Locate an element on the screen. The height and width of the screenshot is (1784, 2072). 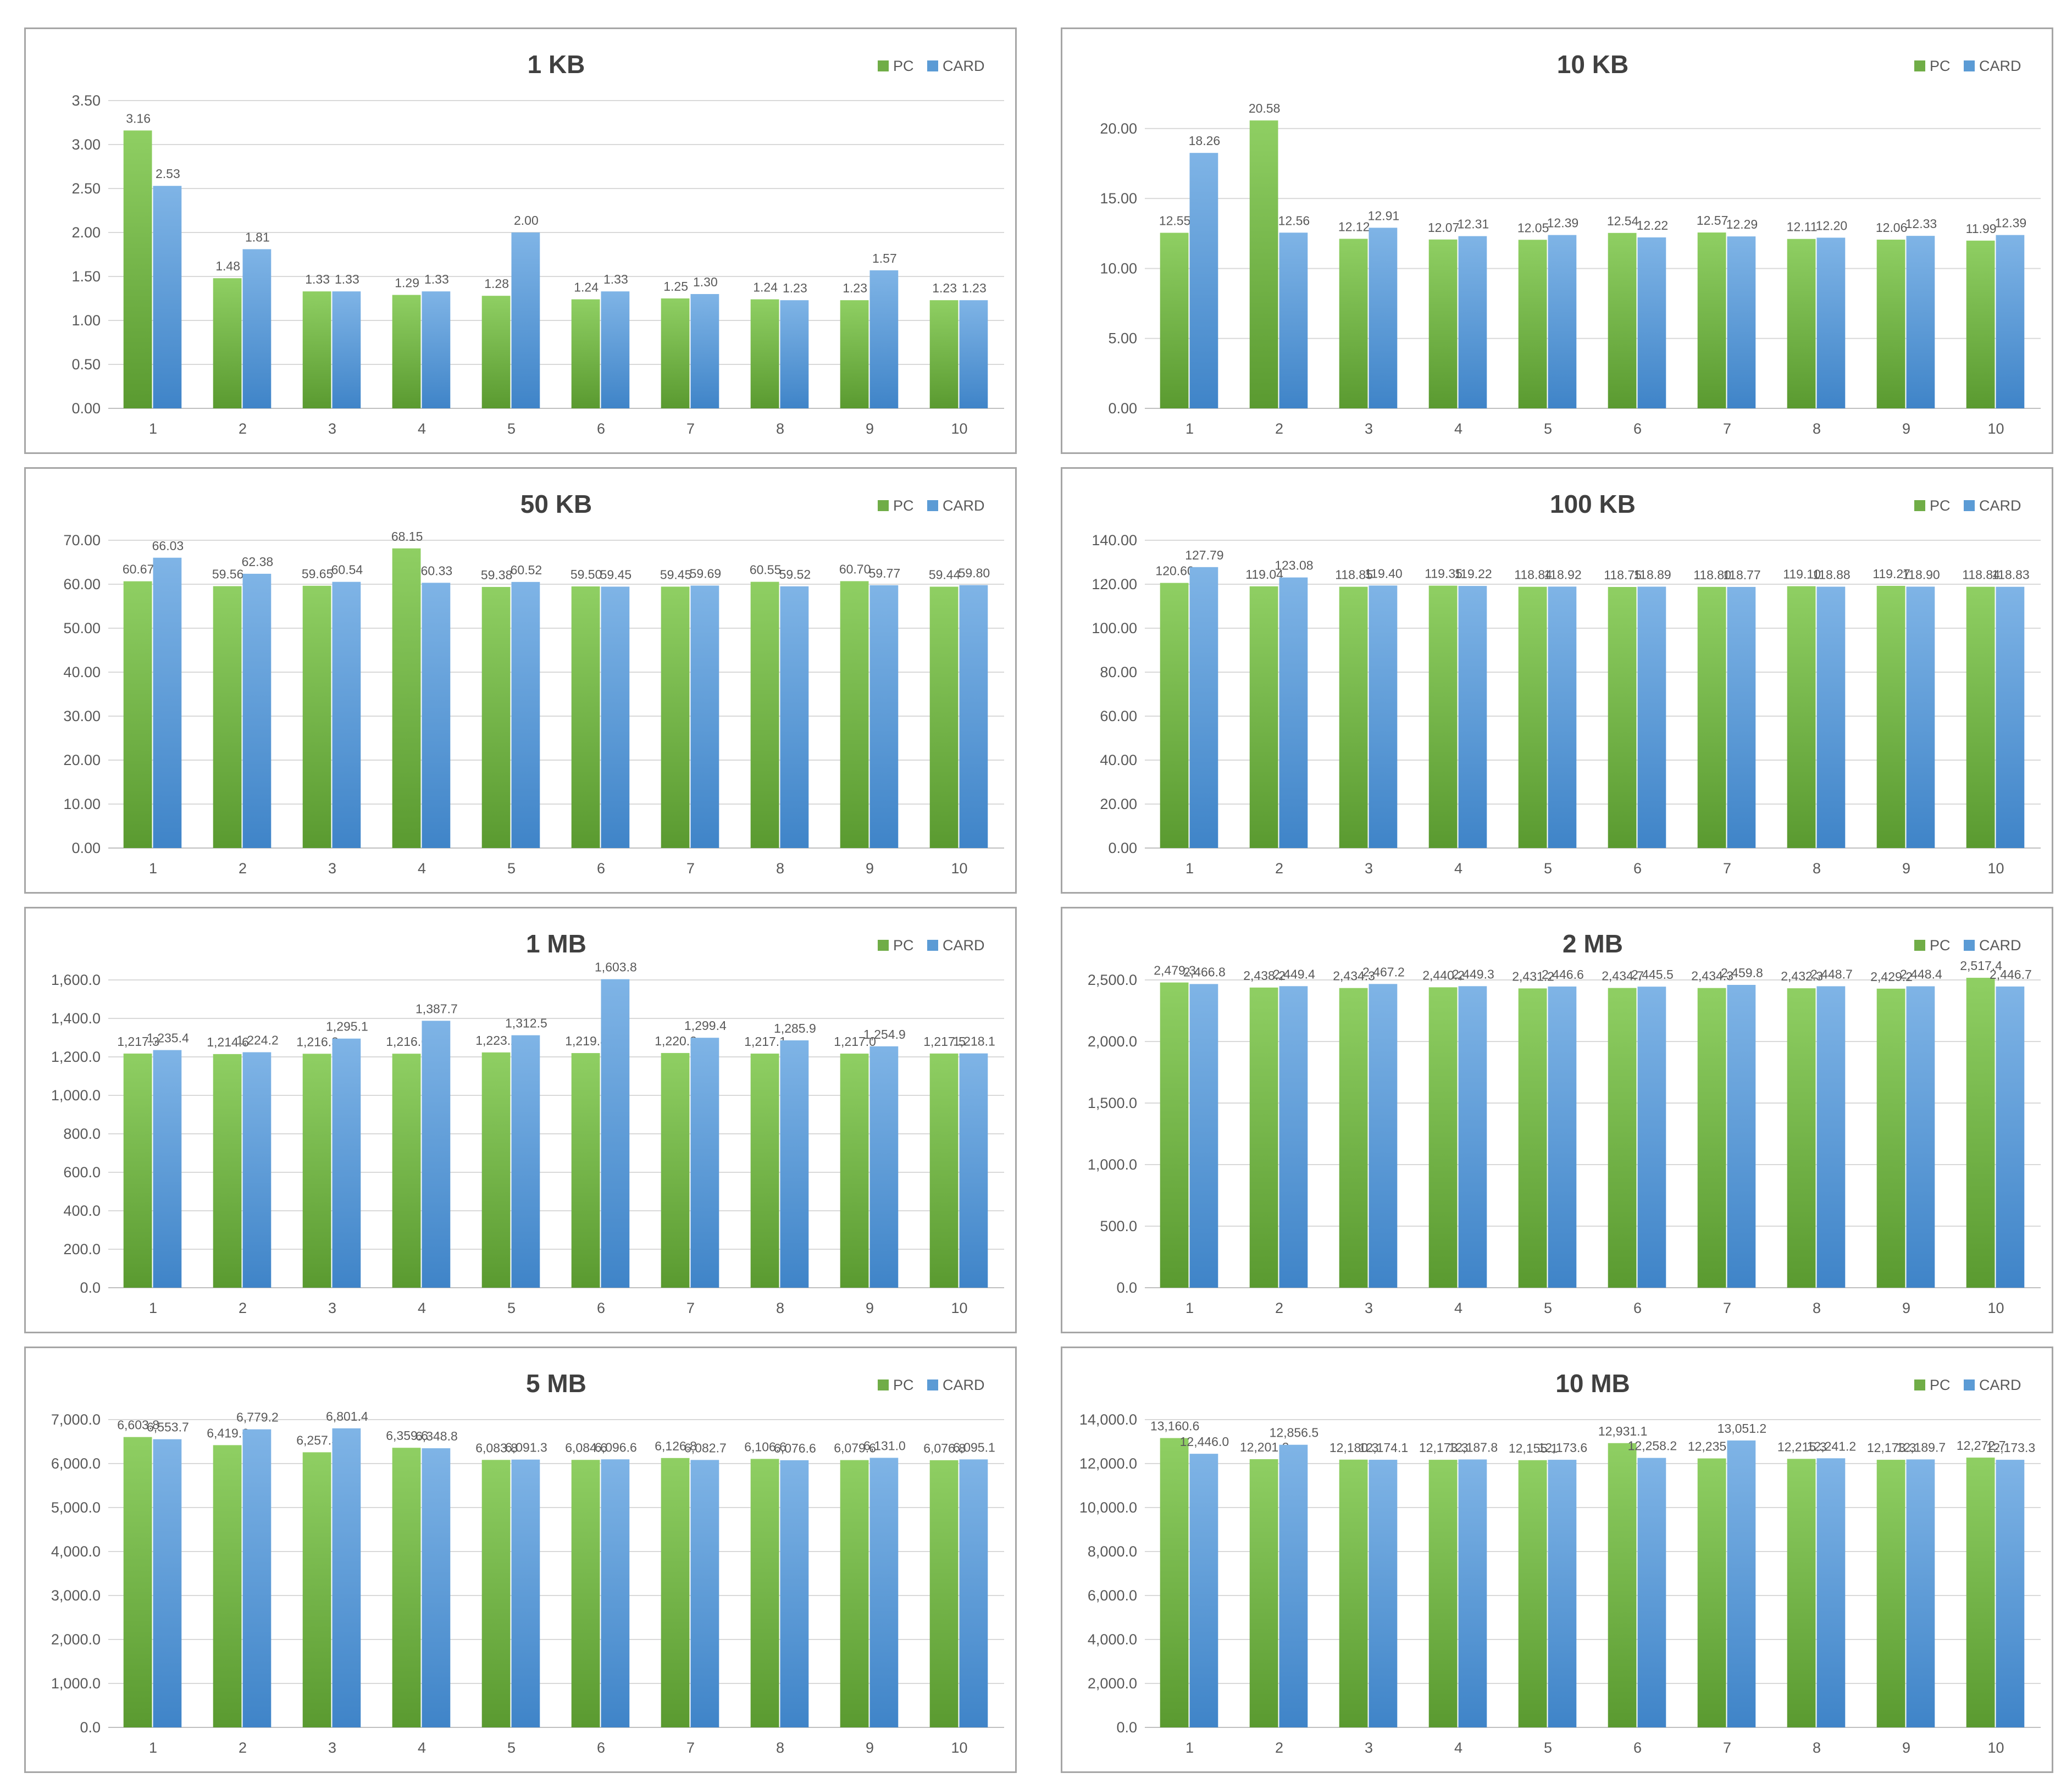
data-label-pc: 1.24 is located at coordinates (765, 287).